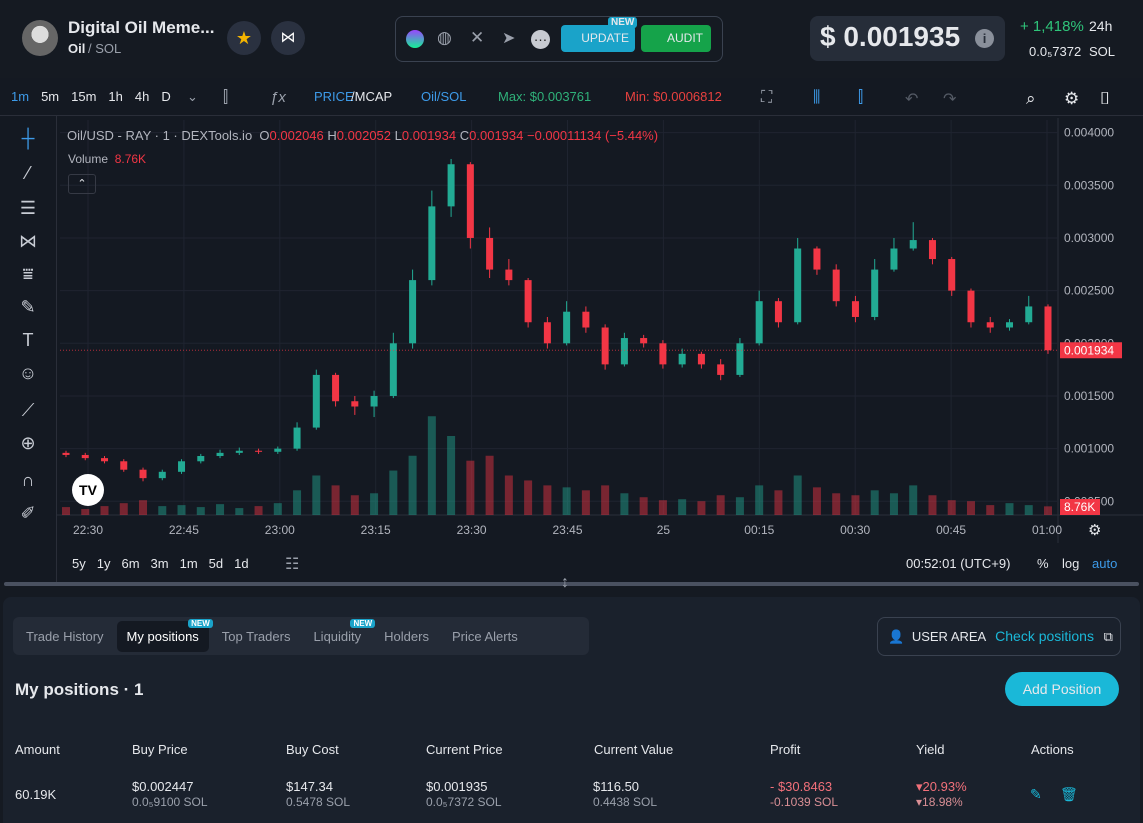 The height and width of the screenshot is (823, 1143). I want to click on mcap-toggle: /MCAP, so click(372, 96).